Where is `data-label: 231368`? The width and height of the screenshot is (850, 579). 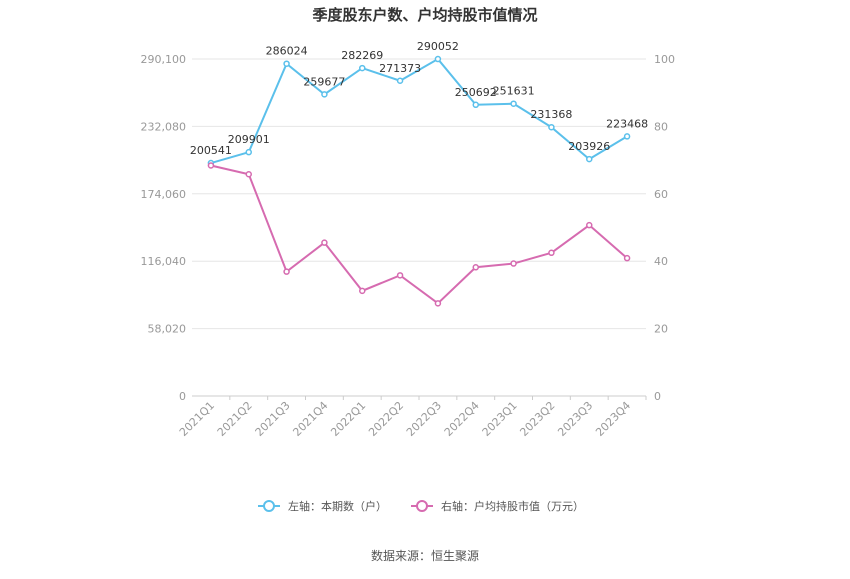
data-label: 231368 is located at coordinates (551, 114).